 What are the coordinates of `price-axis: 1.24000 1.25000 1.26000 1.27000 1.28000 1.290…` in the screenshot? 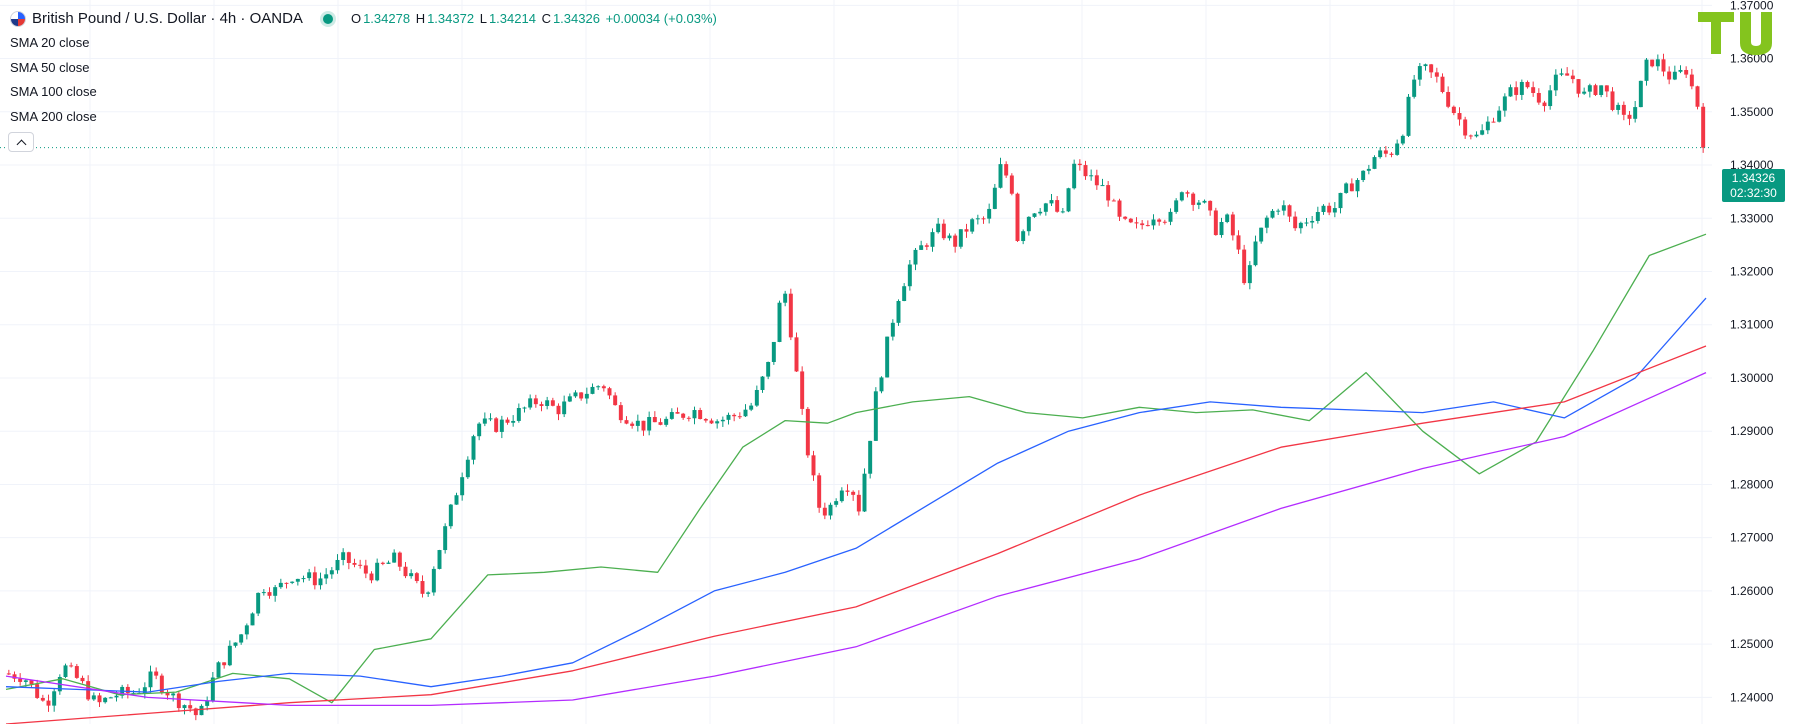 It's located at (1752, 352).